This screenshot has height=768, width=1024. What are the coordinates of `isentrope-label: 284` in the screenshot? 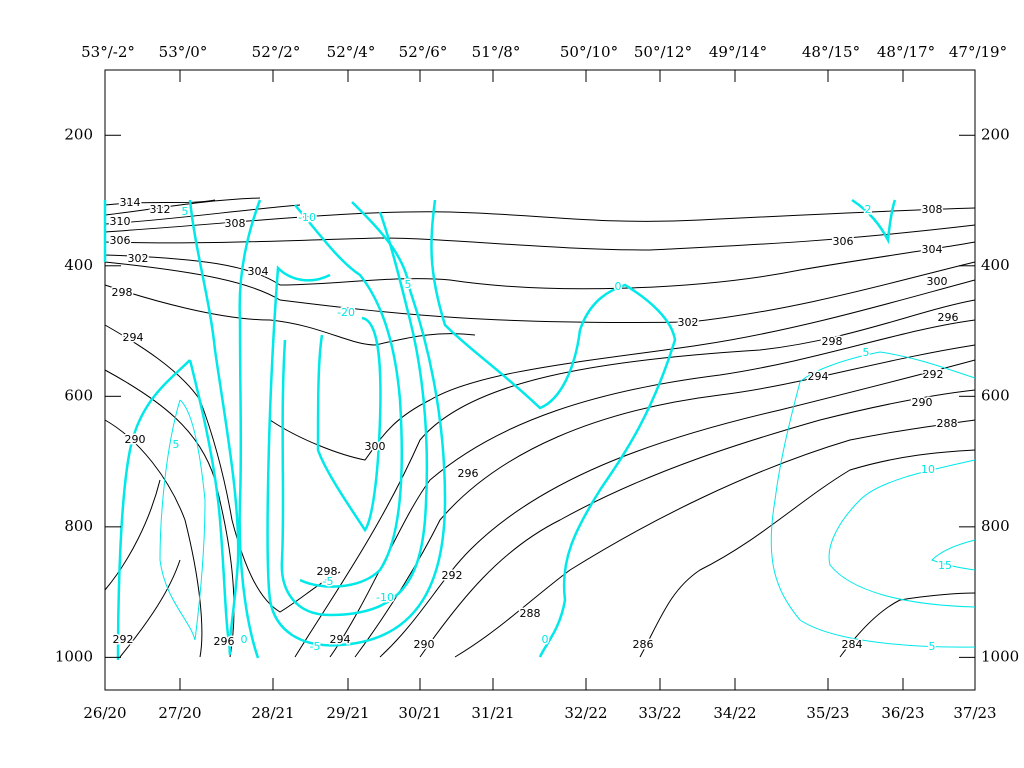 It's located at (852, 644).